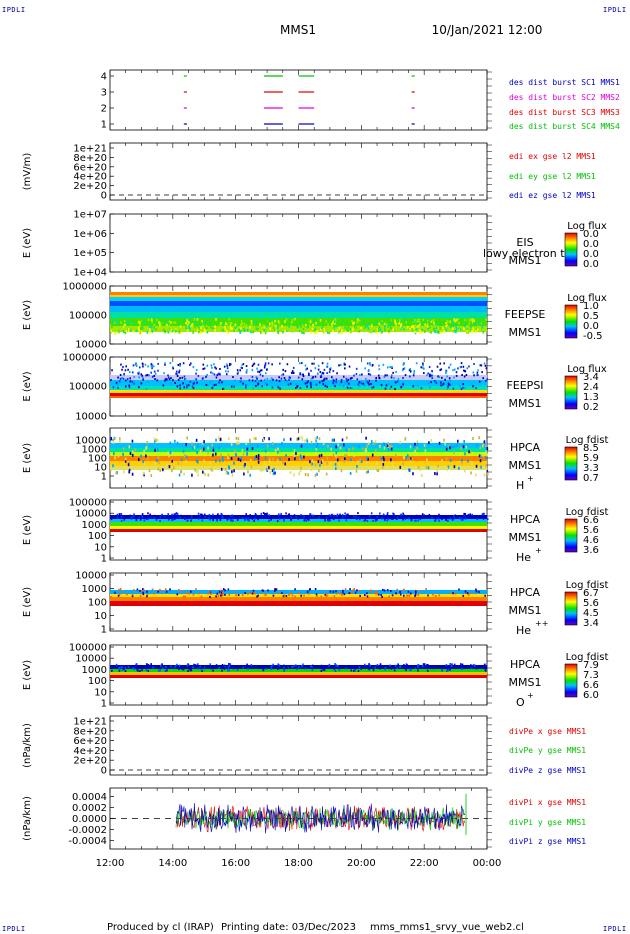 The image size is (630, 934). Describe the element at coordinates (591, 478) in the screenshot. I see `colorbar-tick-label: 0.7` at that location.